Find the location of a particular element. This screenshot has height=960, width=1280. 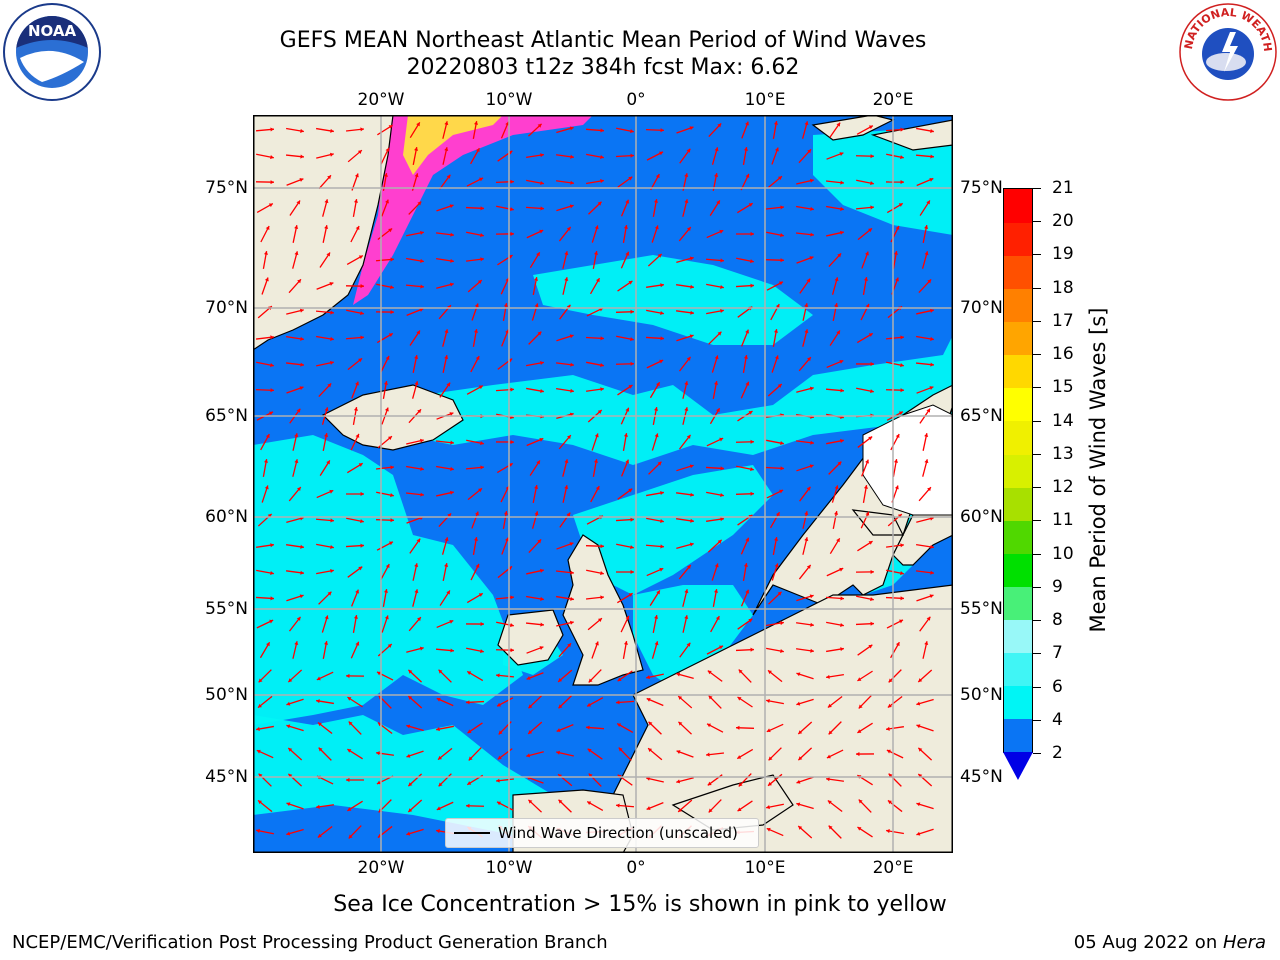

colorbar-tick-label: 16 is located at coordinates (1063, 354).